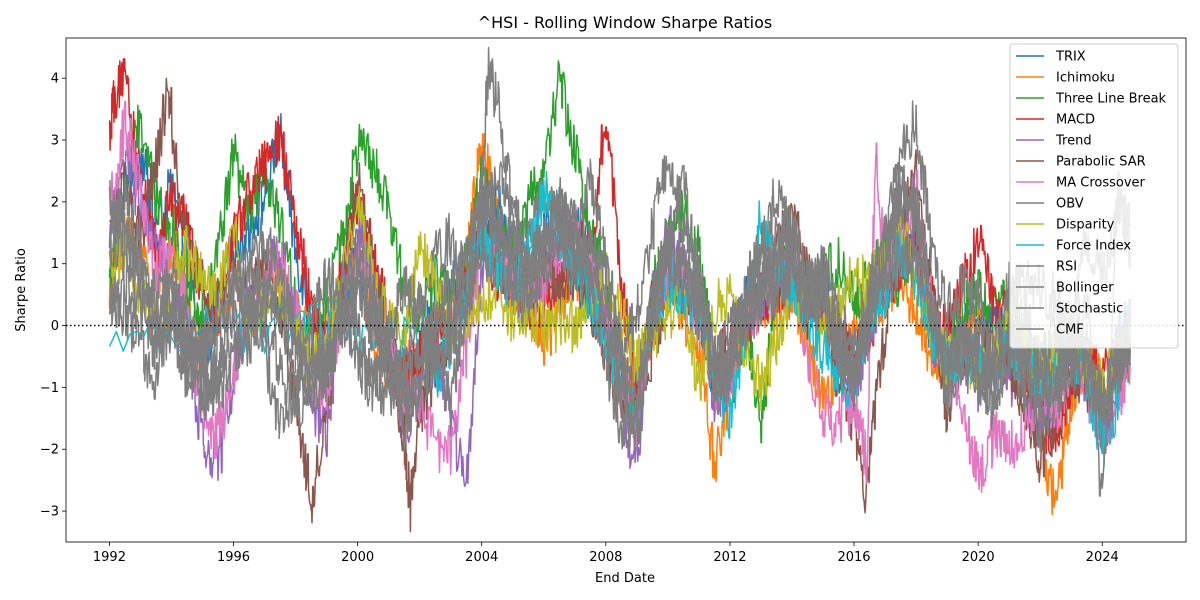  What do you see at coordinates (49, 388) in the screenshot?
I see `y-tick-label: −1` at bounding box center [49, 388].